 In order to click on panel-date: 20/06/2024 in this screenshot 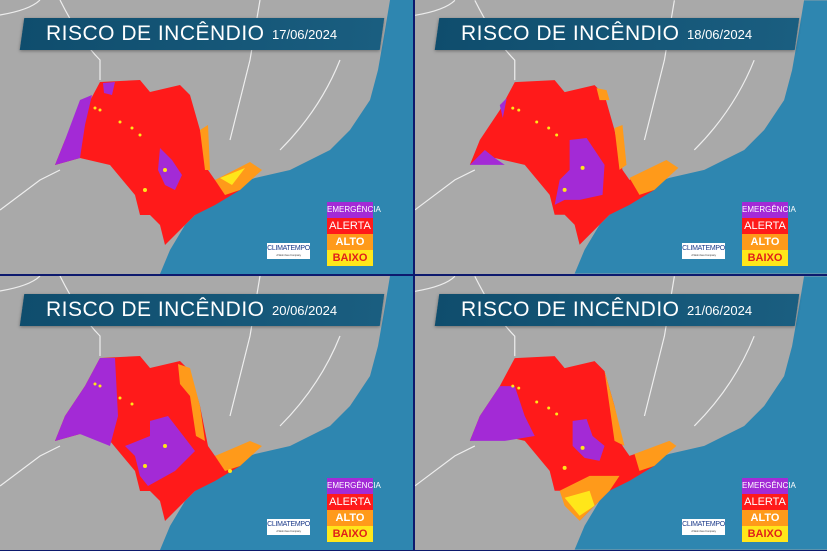, I will do `click(305, 310)`.